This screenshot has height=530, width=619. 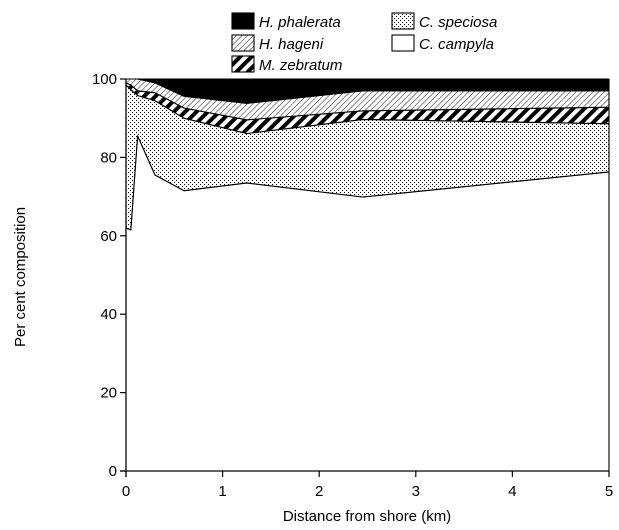 What do you see at coordinates (20, 277) in the screenshot?
I see `y-axis-title: Per cent composition` at bounding box center [20, 277].